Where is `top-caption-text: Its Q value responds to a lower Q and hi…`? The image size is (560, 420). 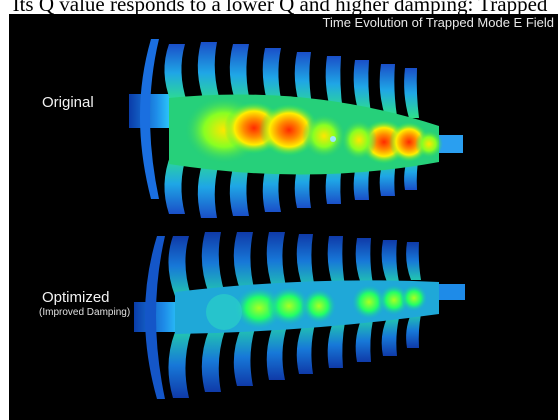
top-caption-text: Its Q value responds to a lower Q and hi… is located at coordinates (280, 7).